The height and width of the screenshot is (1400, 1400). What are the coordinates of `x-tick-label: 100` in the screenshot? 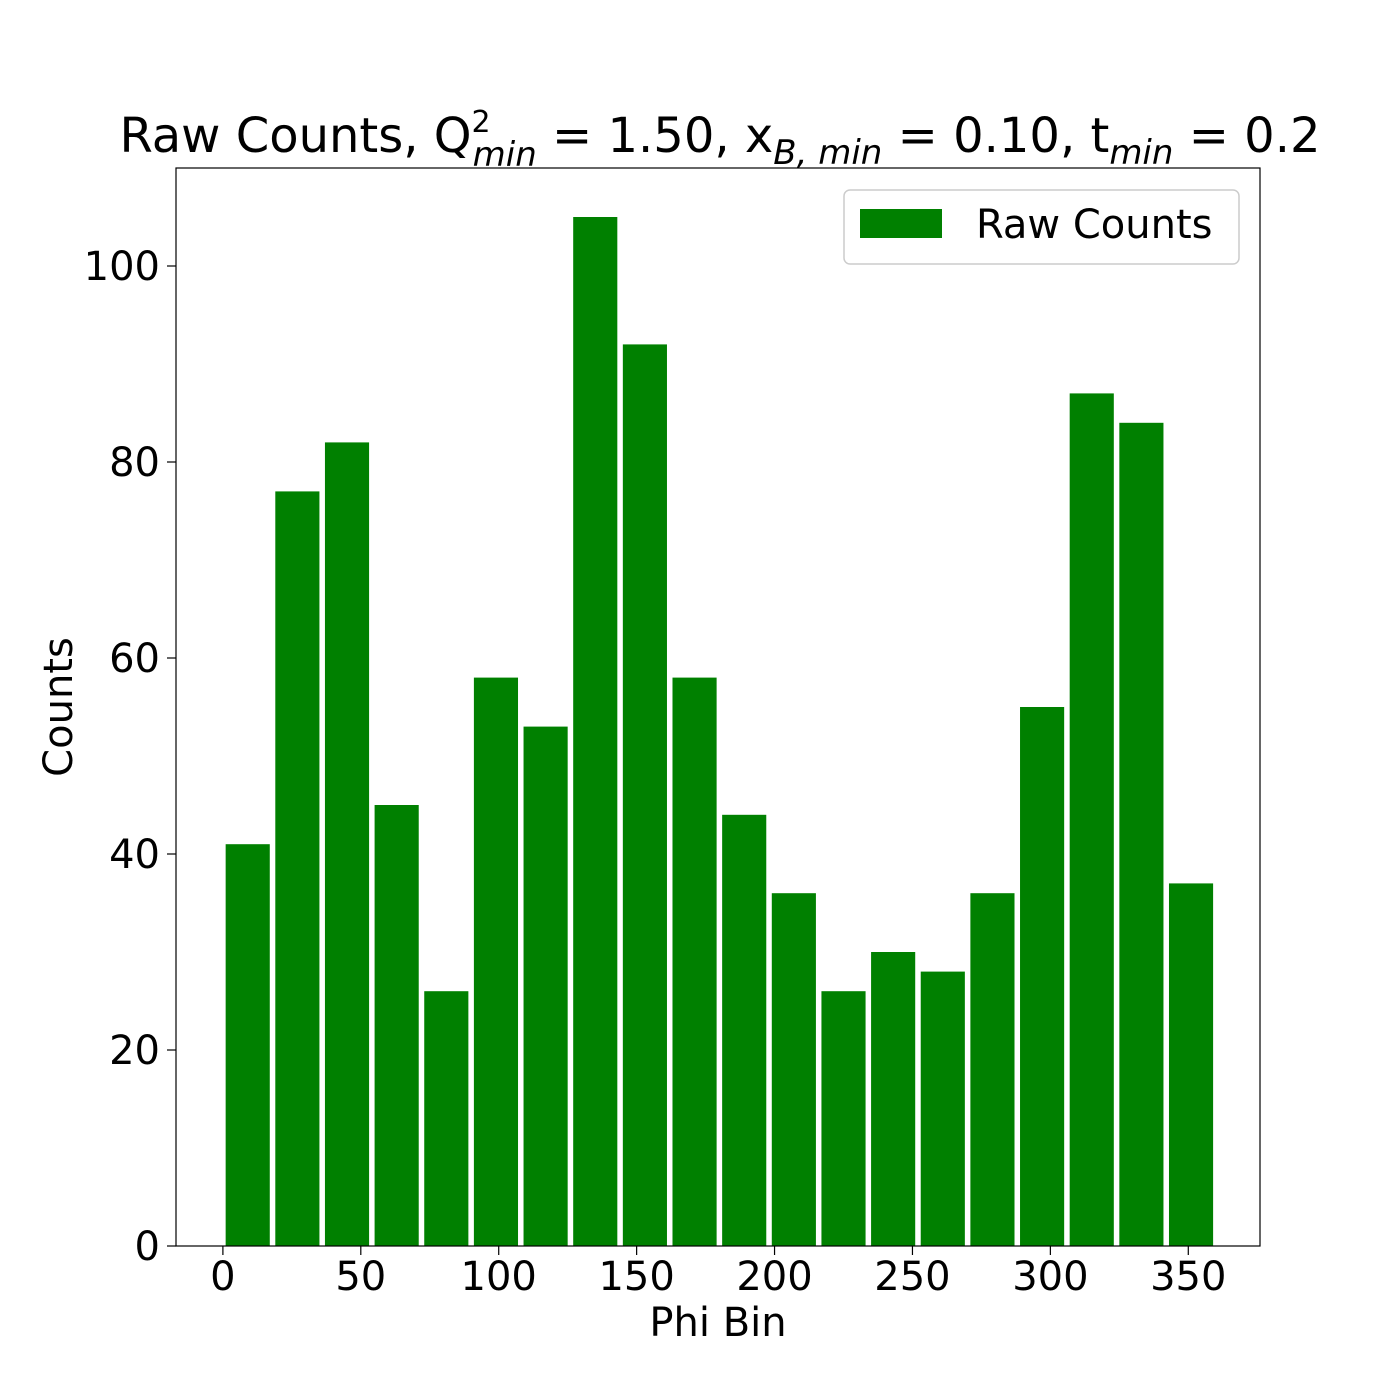 It's located at (499, 1277).